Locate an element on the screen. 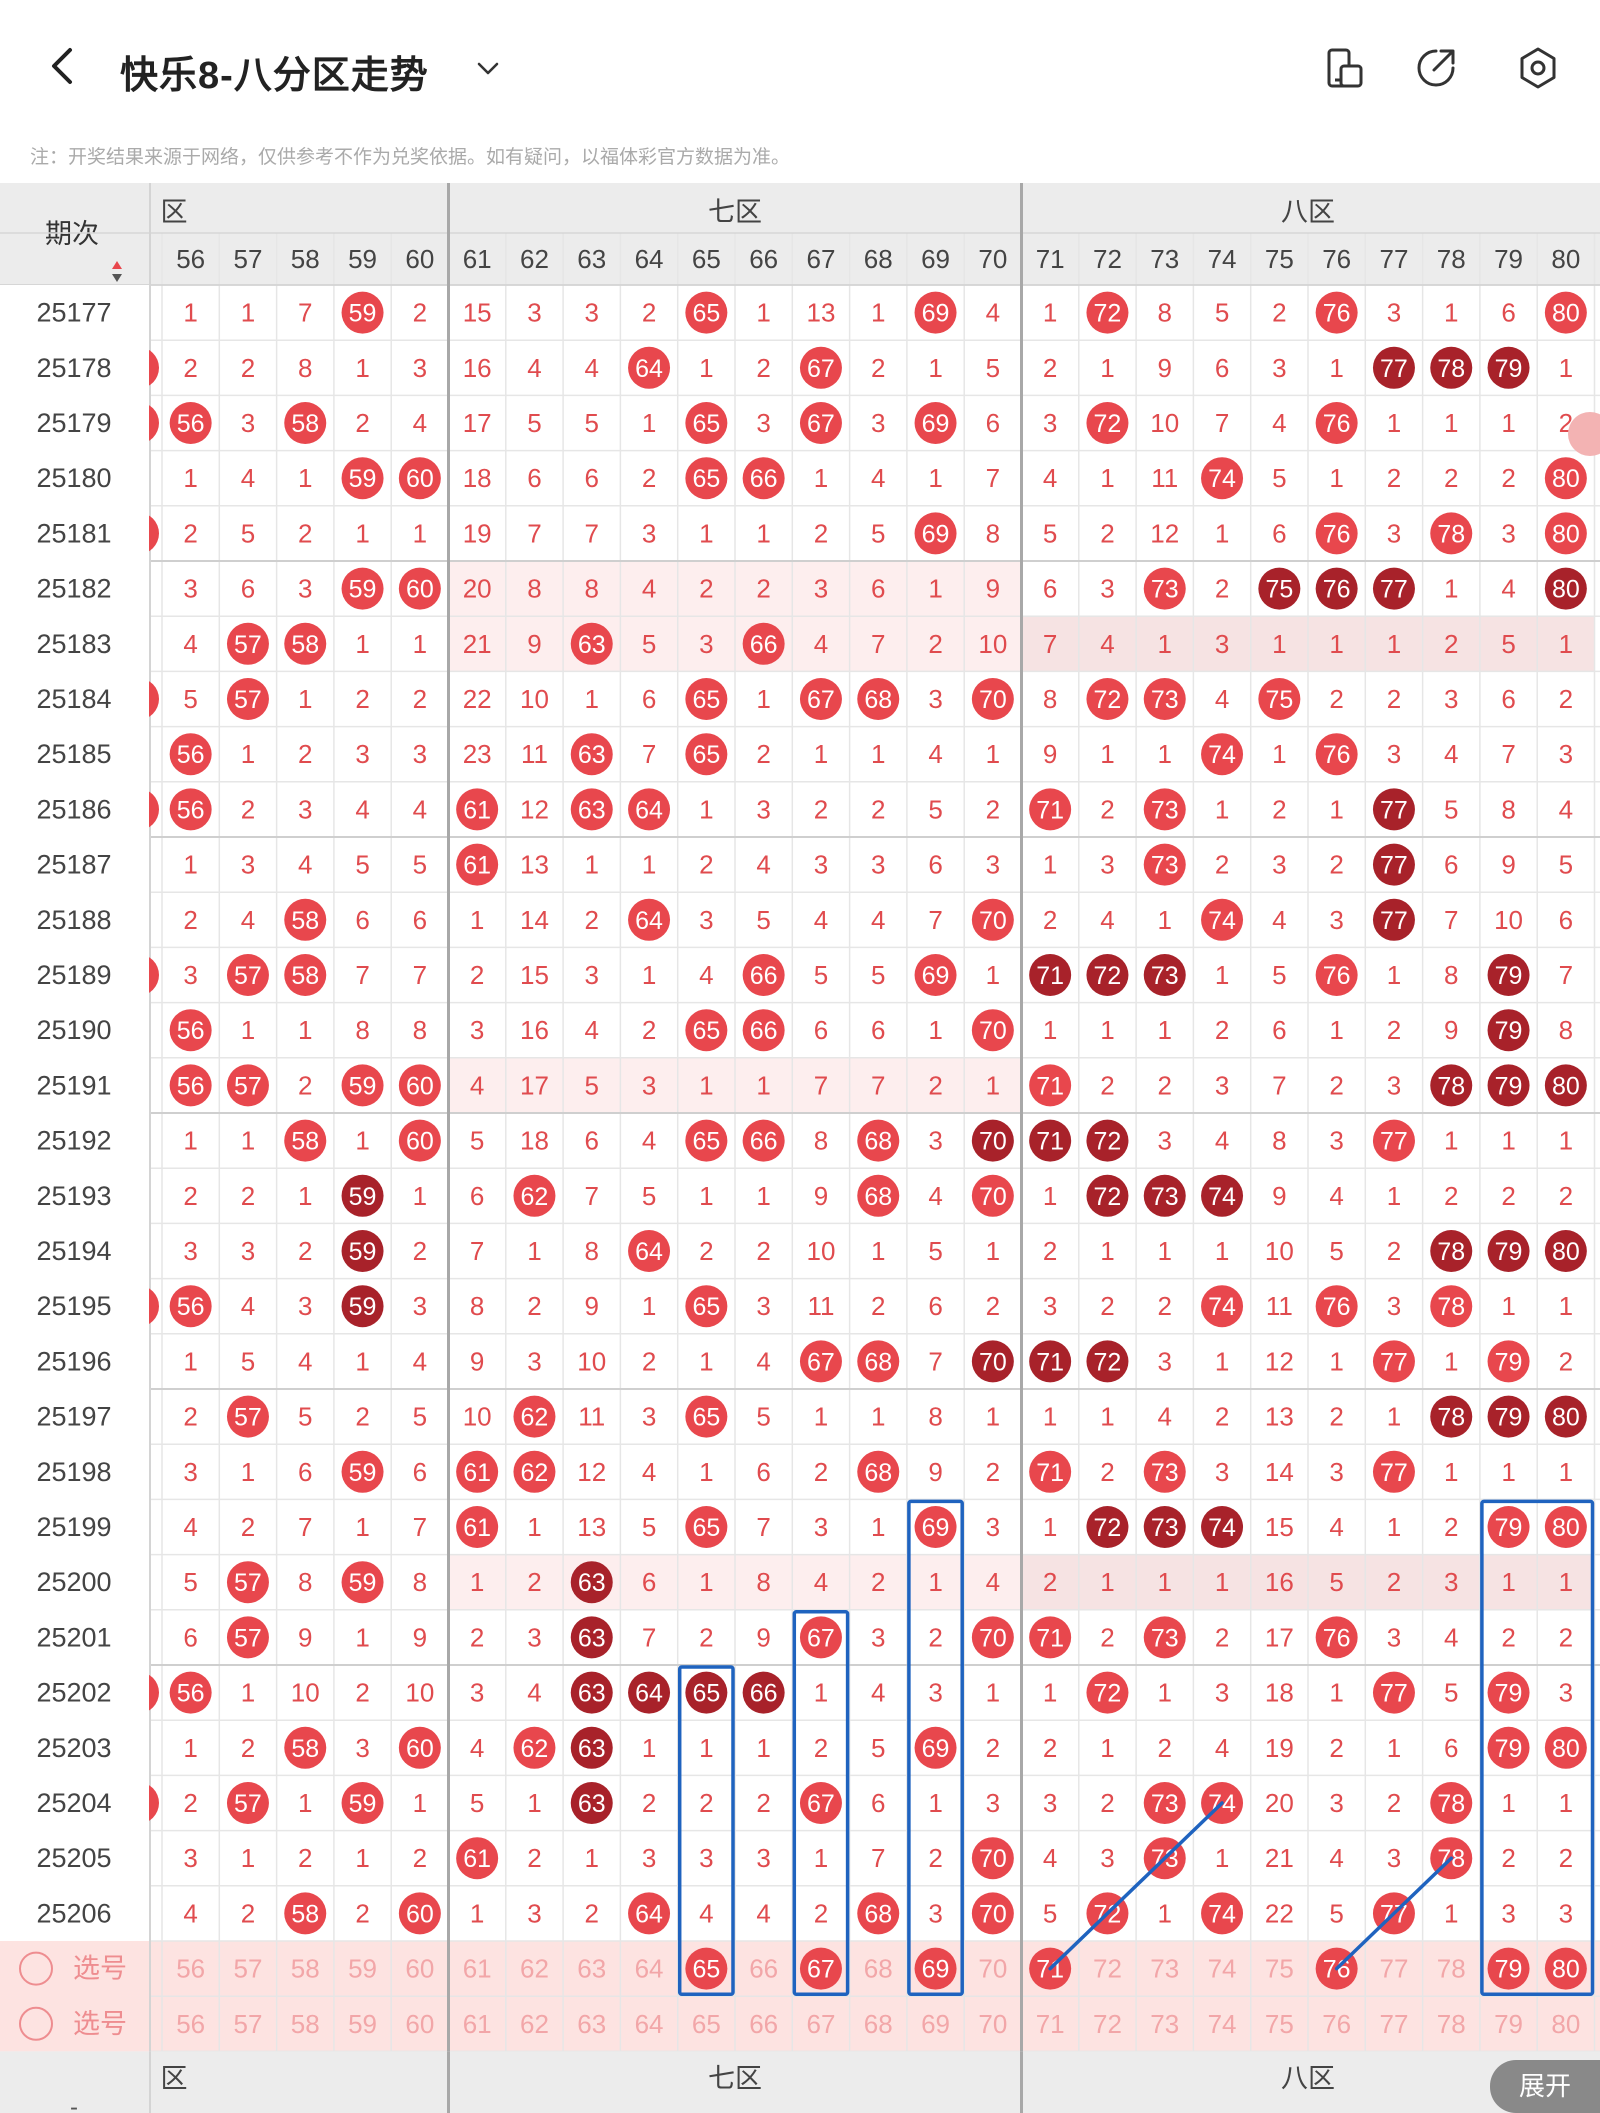 Image resolution: width=1600 pixels, height=2113 pixels. select-number-69: 69 is located at coordinates (935, 2024).